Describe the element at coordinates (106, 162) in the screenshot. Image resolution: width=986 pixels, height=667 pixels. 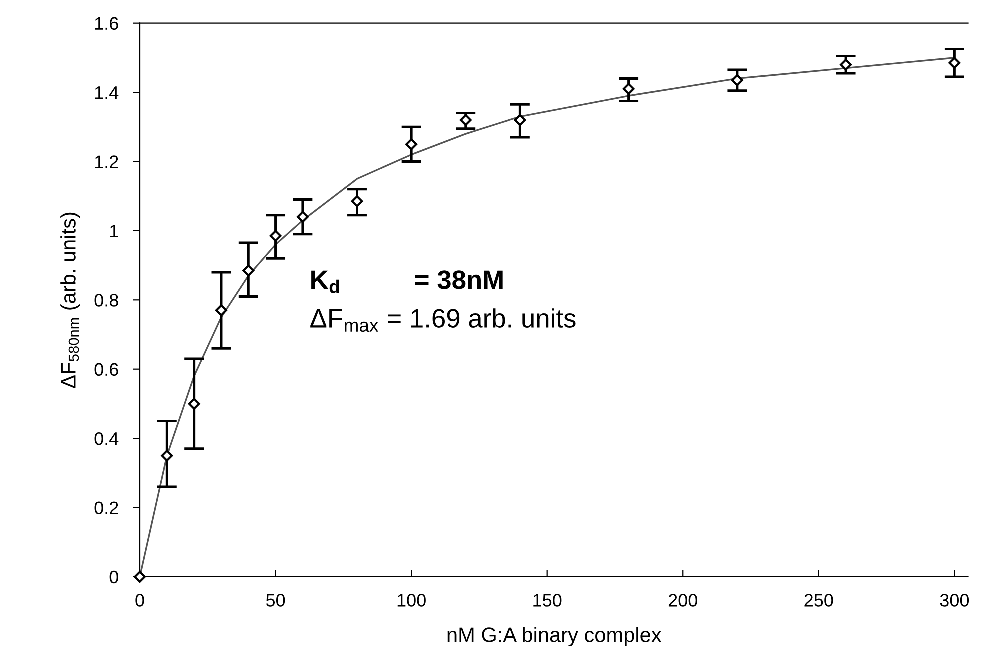
I see `y-tick-label: 1.2` at that location.